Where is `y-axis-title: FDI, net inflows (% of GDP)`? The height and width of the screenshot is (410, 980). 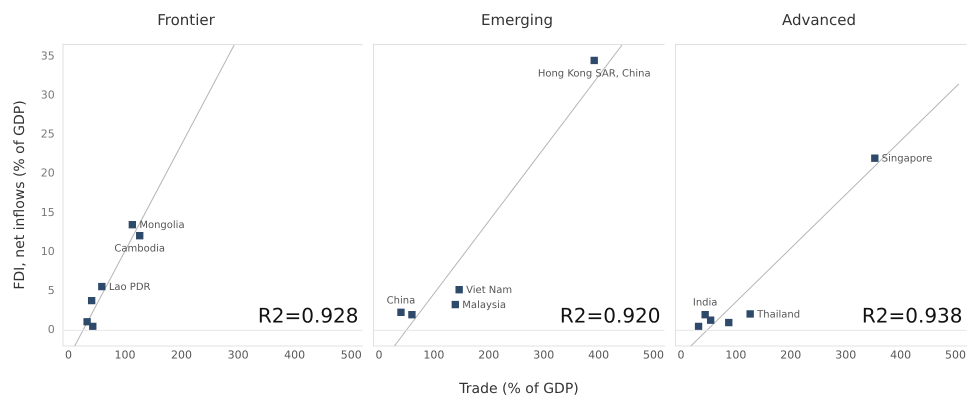 y-axis-title: FDI, net inflows (% of GDP) is located at coordinates (20, 195).